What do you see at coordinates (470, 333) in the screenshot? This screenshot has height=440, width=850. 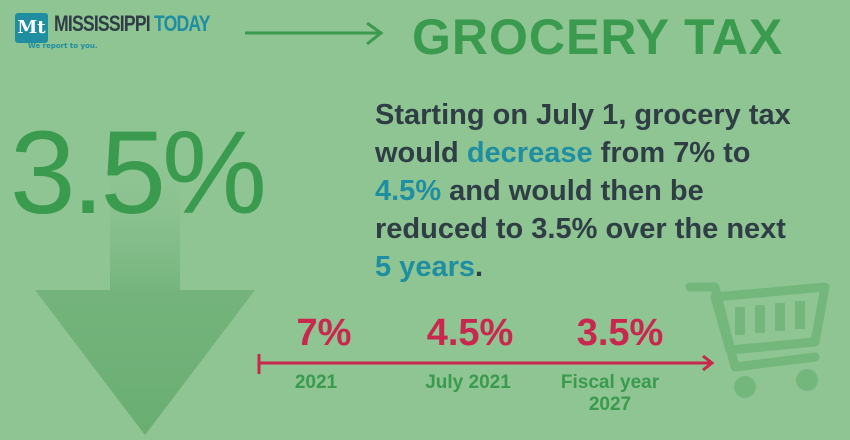 I see `timeline-rate: 4.5%` at bounding box center [470, 333].